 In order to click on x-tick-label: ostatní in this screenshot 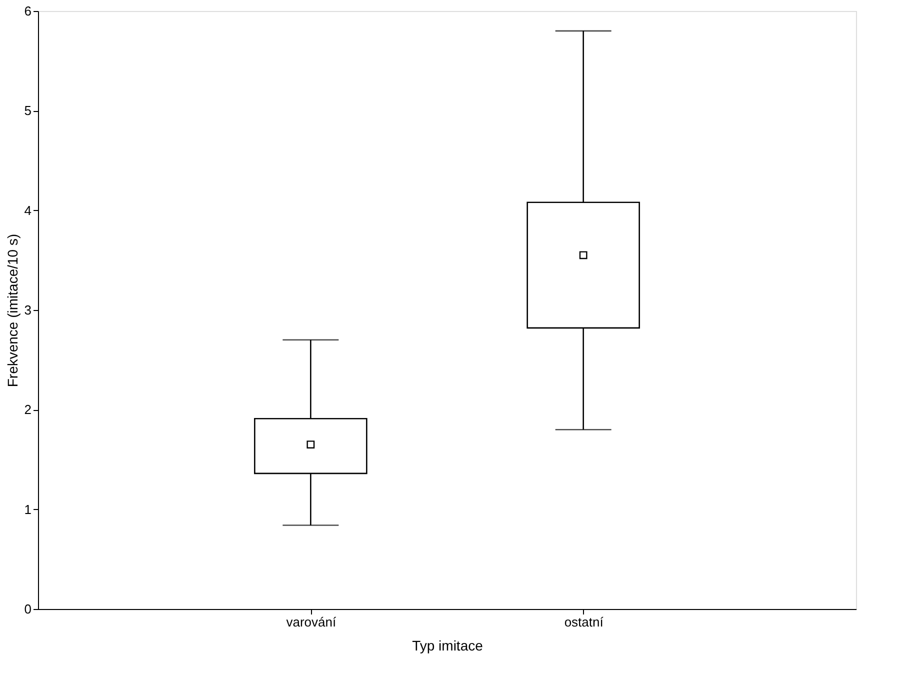, I will do `click(584, 622)`.